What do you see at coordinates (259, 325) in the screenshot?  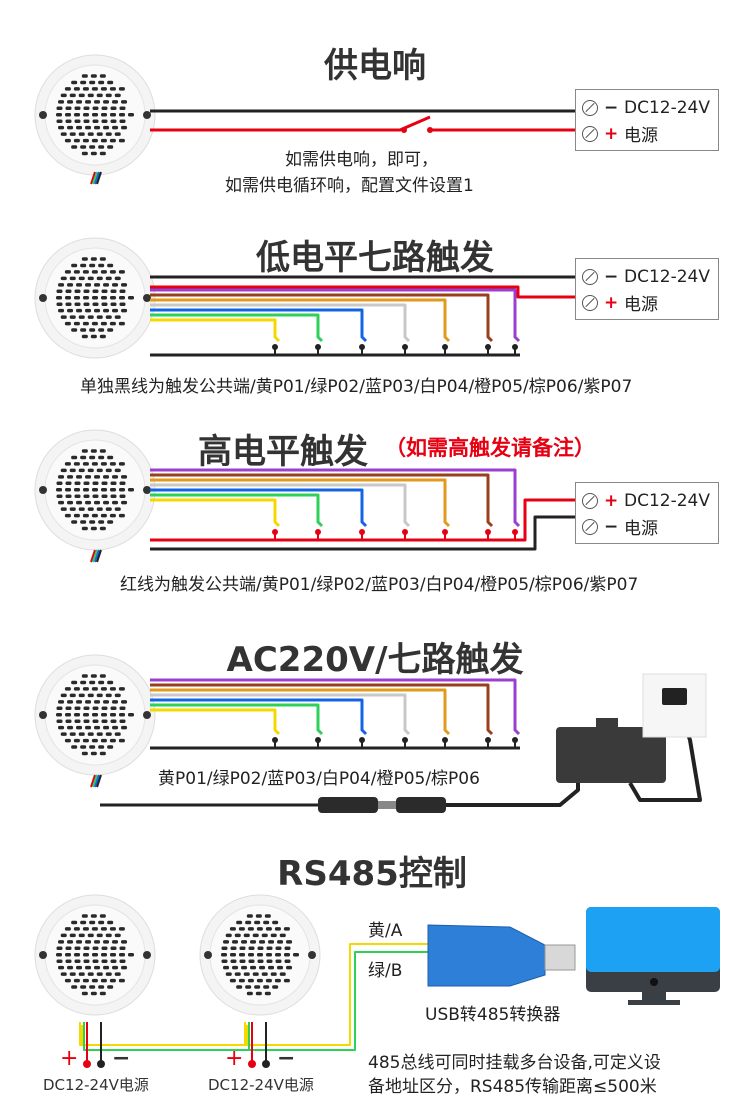 I see `trigger-wire-blue` at bounding box center [259, 325].